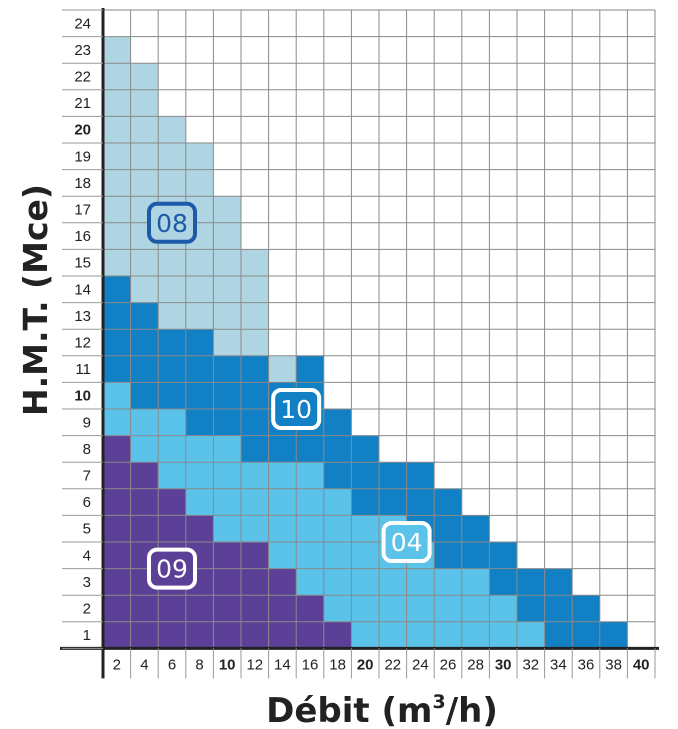 The width and height of the screenshot is (678, 729). Describe the element at coordinates (448, 664) in the screenshot. I see `x-tick-26: 26` at that location.